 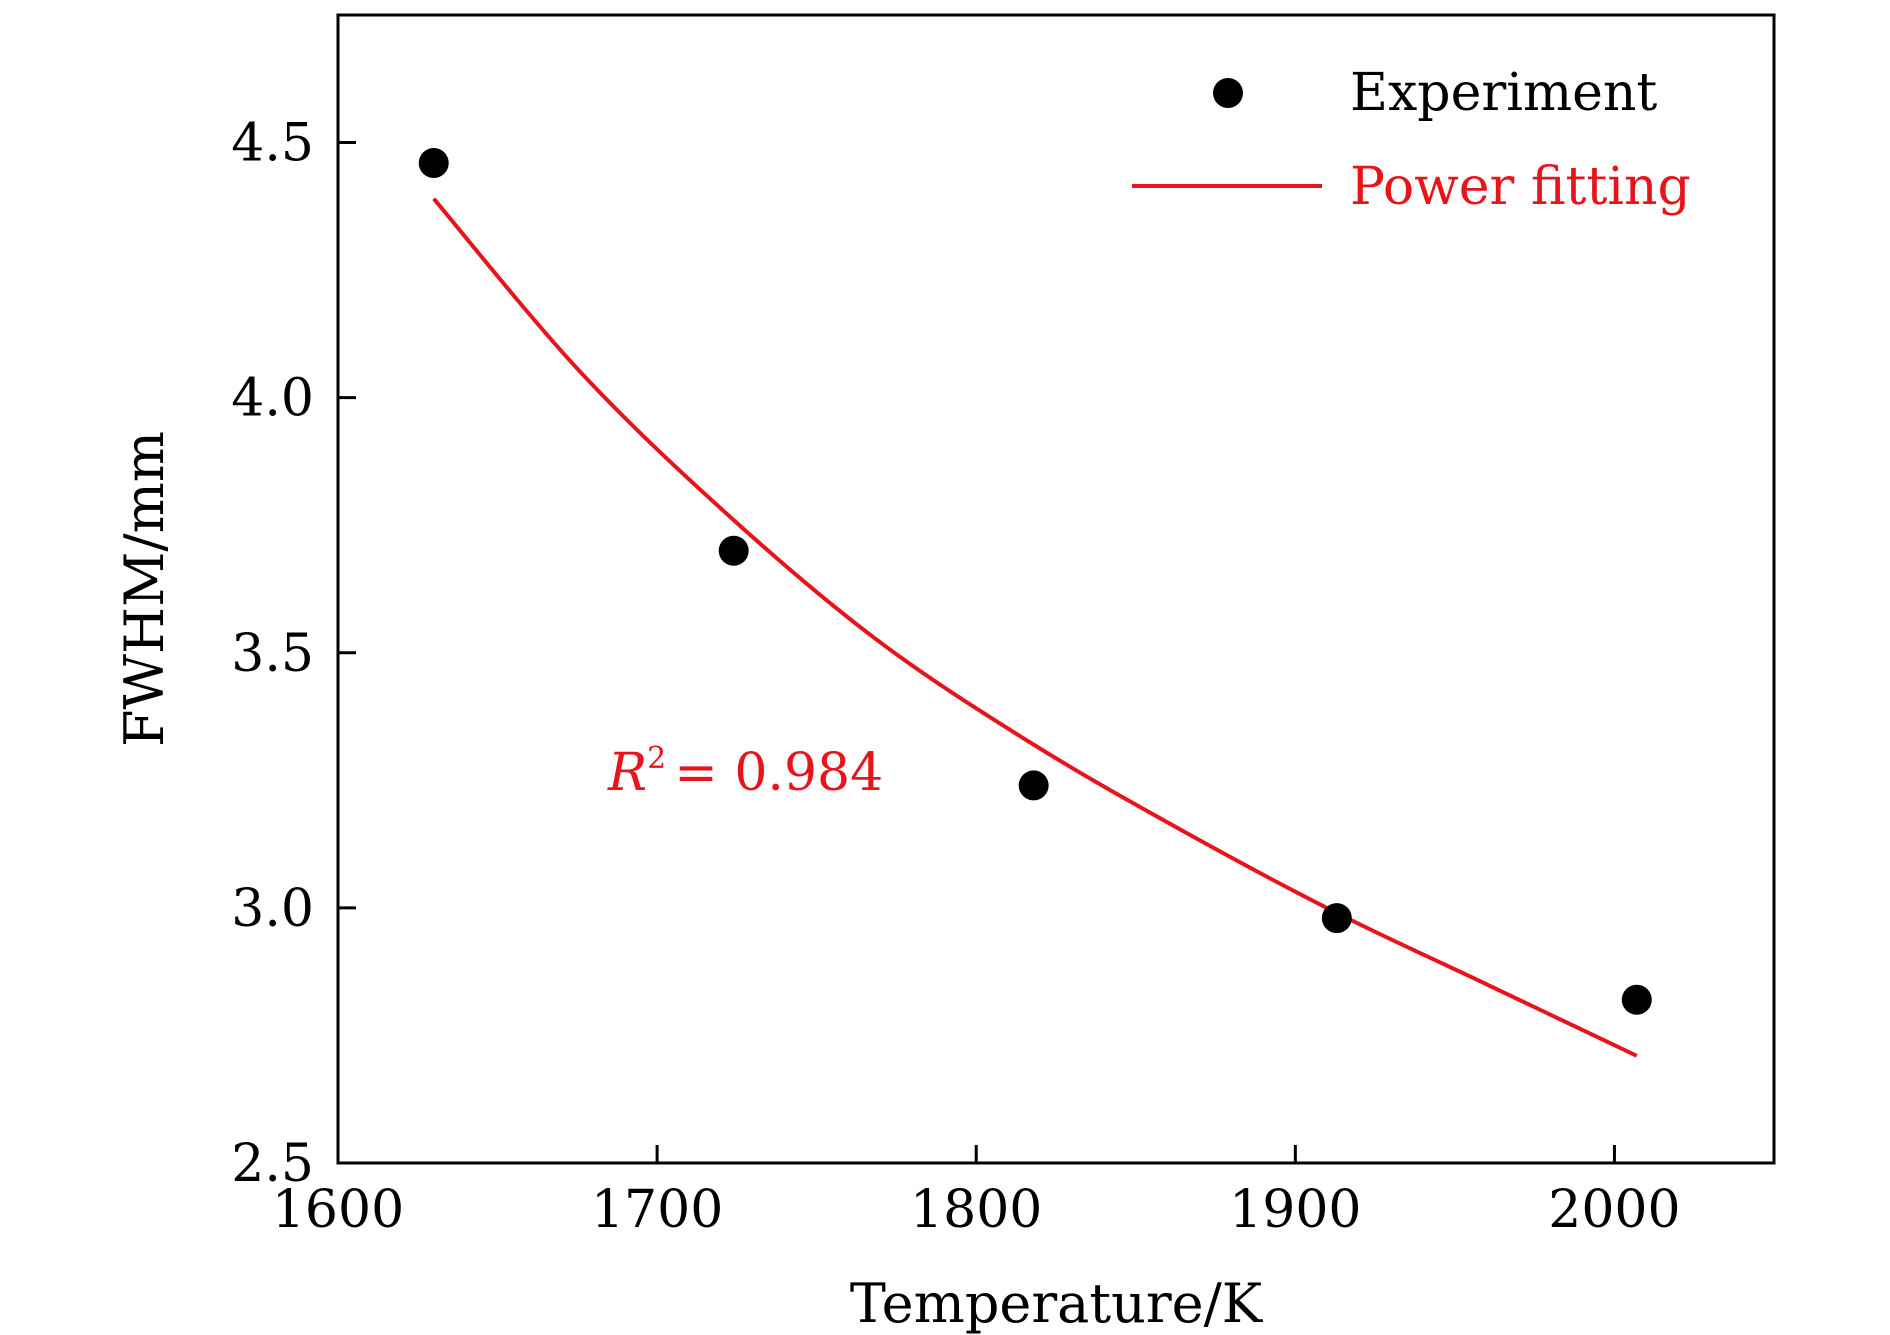 What do you see at coordinates (1614, 1210) in the screenshot?
I see `x-tick-label: 2000` at bounding box center [1614, 1210].